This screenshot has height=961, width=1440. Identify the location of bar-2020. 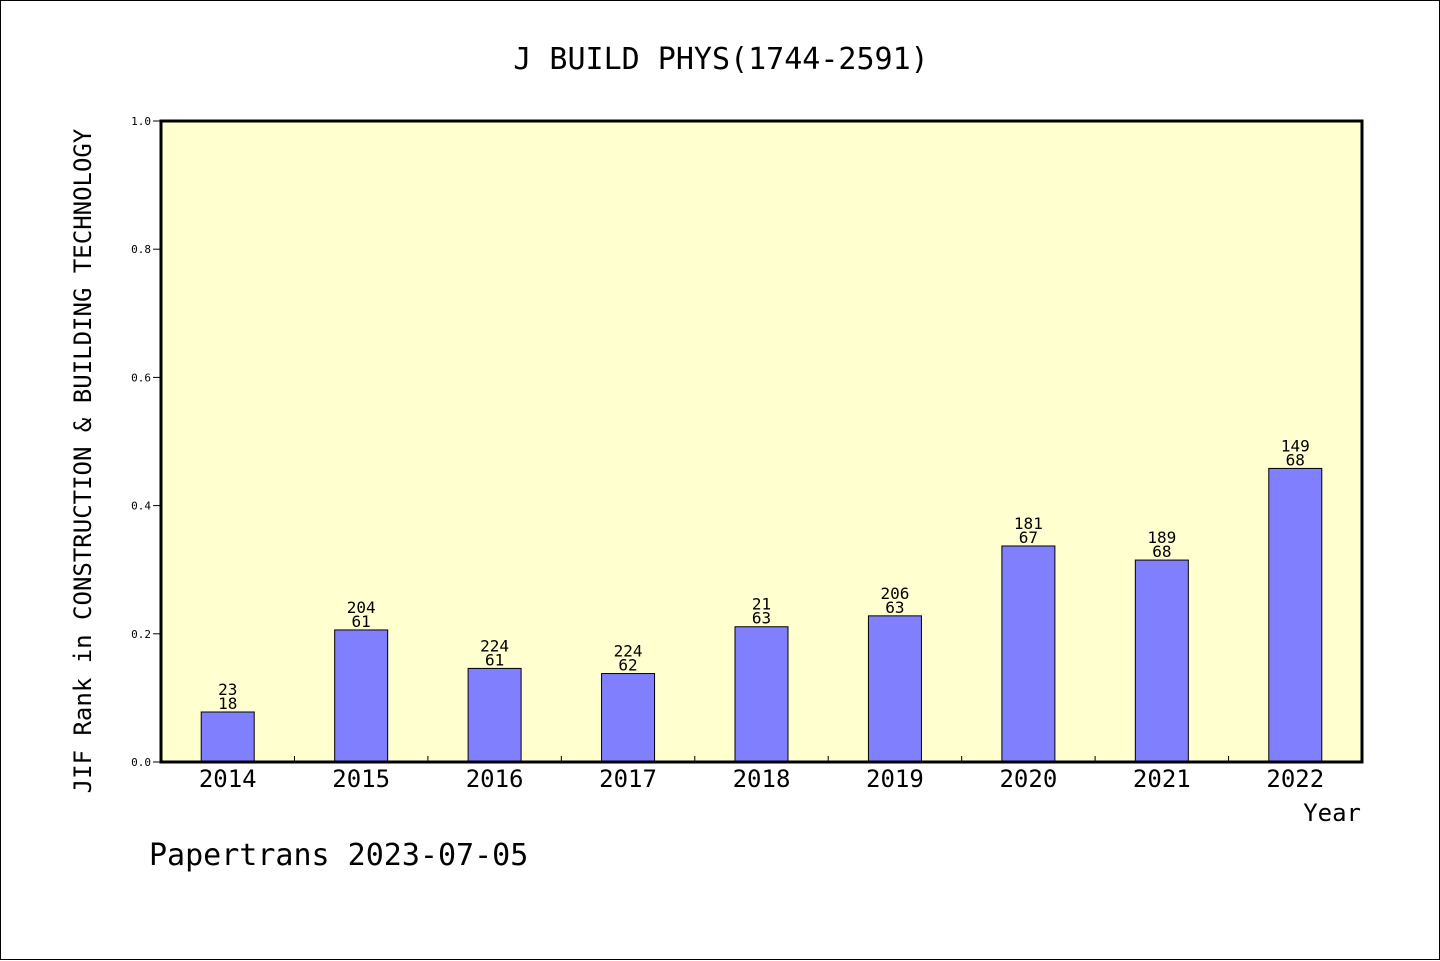
(1028, 654).